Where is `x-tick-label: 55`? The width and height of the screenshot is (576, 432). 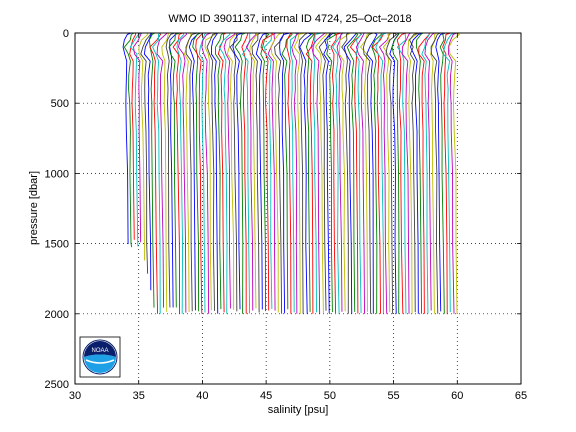
x-tick-label: 55 is located at coordinates (393, 396).